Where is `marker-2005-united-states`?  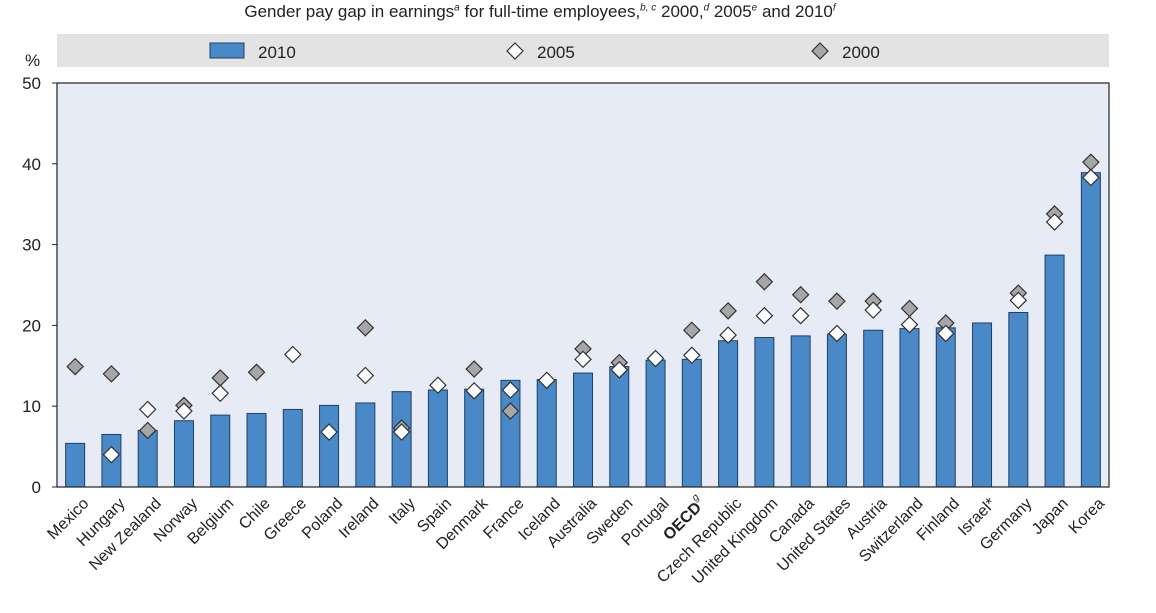 marker-2005-united-states is located at coordinates (837, 333).